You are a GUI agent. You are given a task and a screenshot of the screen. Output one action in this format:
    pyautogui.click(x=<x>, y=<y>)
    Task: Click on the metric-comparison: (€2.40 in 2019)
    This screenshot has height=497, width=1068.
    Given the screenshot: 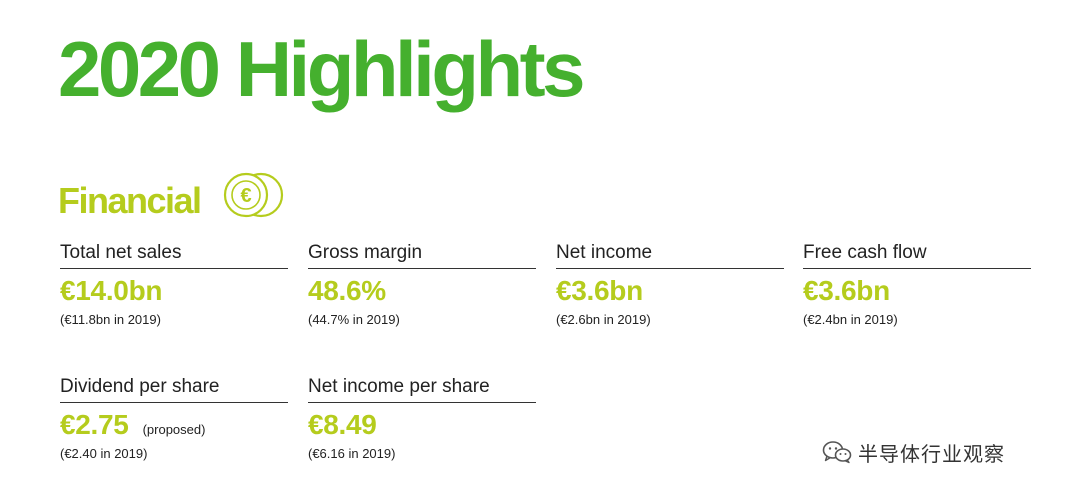 What is the action you would take?
    pyautogui.click(x=104, y=453)
    